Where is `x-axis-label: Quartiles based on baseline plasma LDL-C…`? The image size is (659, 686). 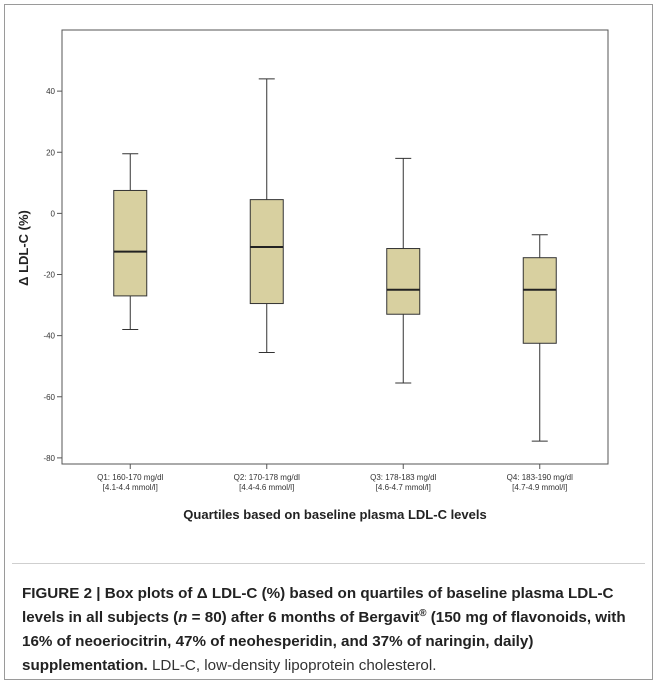 x-axis-label: Quartiles based on baseline plasma LDL-C… is located at coordinates (334, 514).